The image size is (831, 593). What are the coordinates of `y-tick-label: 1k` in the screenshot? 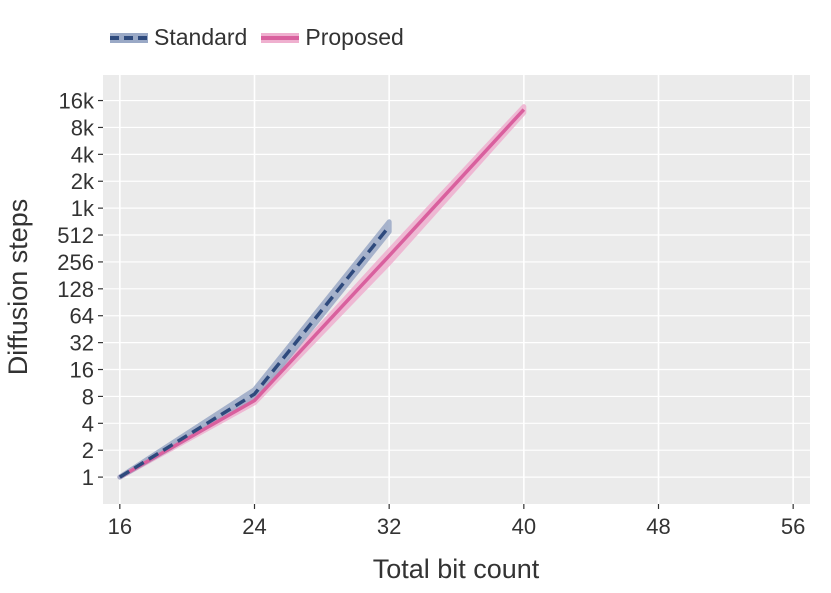 It's located at (83, 208).